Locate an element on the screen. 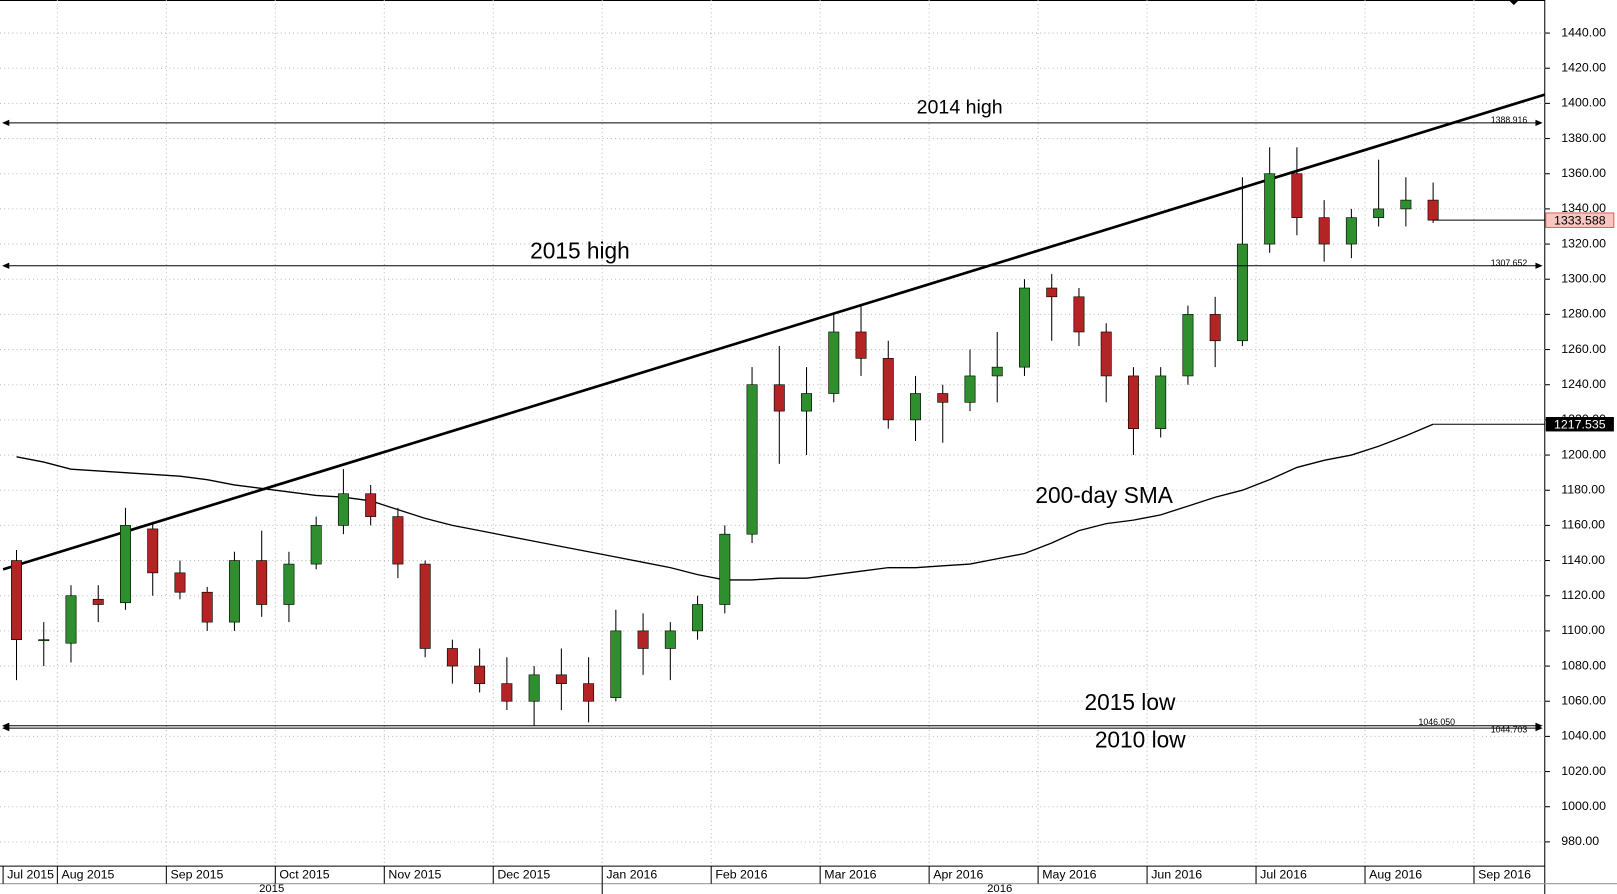 Image resolution: width=1617 pixels, height=894 pixels. last-price-label: 1333.588 is located at coordinates (1580, 220).